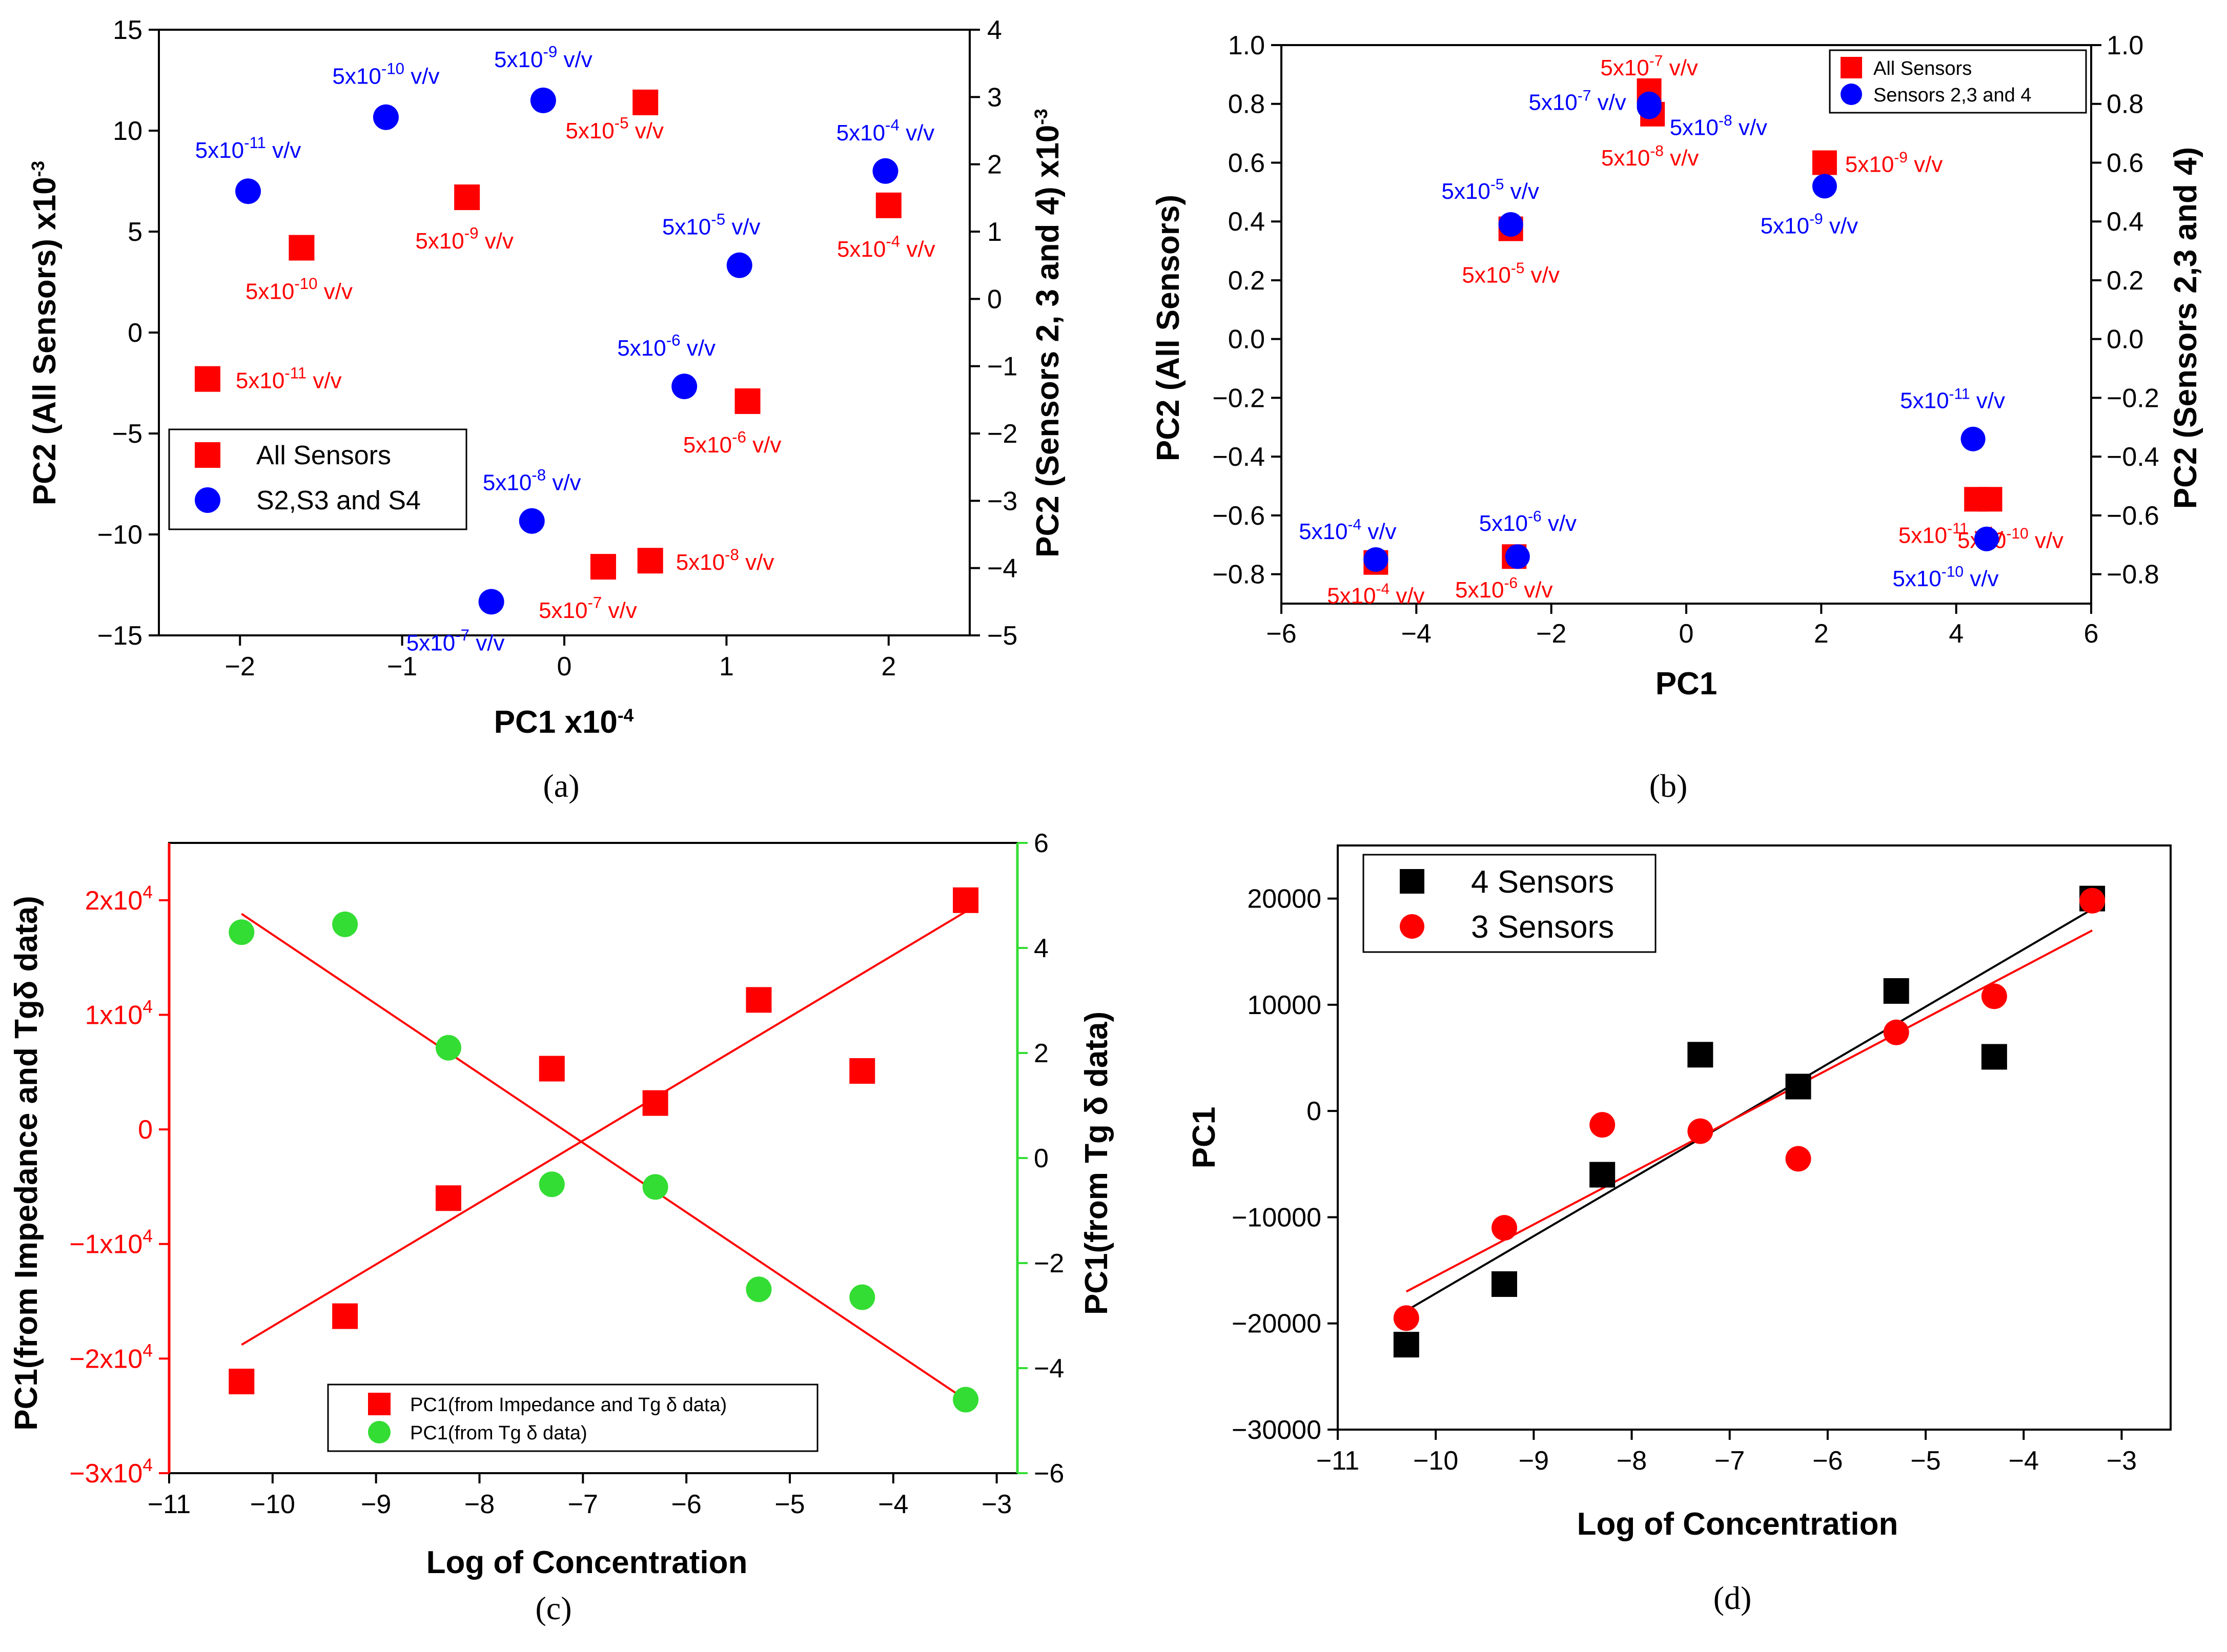  Describe the element at coordinates (1732, 1598) in the screenshot. I see `caption-text: (d)` at that location.